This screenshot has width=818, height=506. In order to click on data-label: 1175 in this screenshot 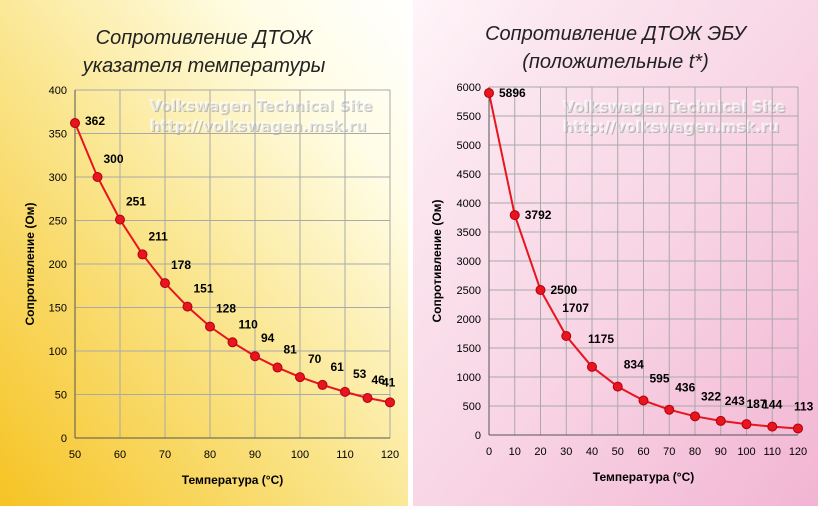, I will do `click(601, 339)`.